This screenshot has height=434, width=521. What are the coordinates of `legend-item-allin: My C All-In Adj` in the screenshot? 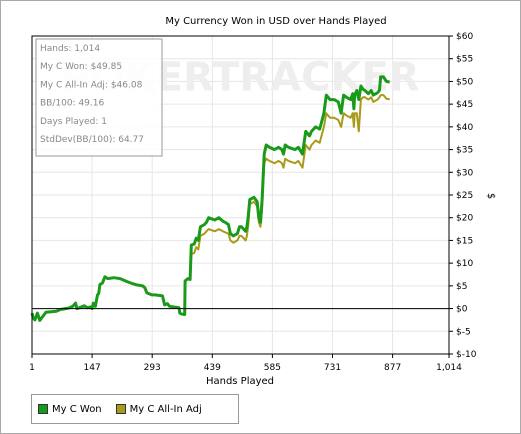 It's located at (158, 409).